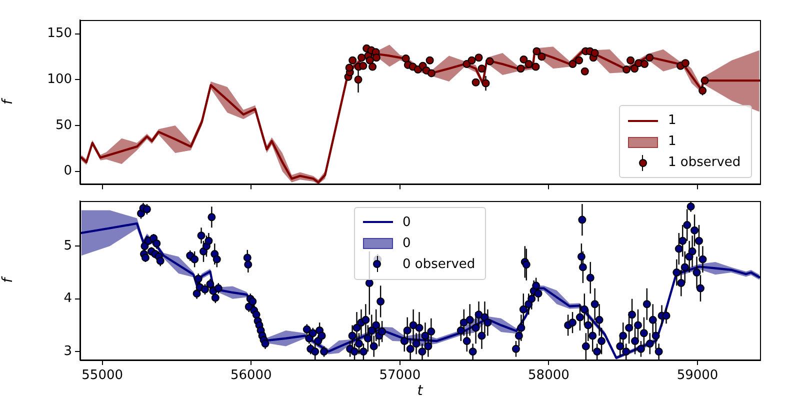  I want to click on legend-label: 1, so click(672, 120).